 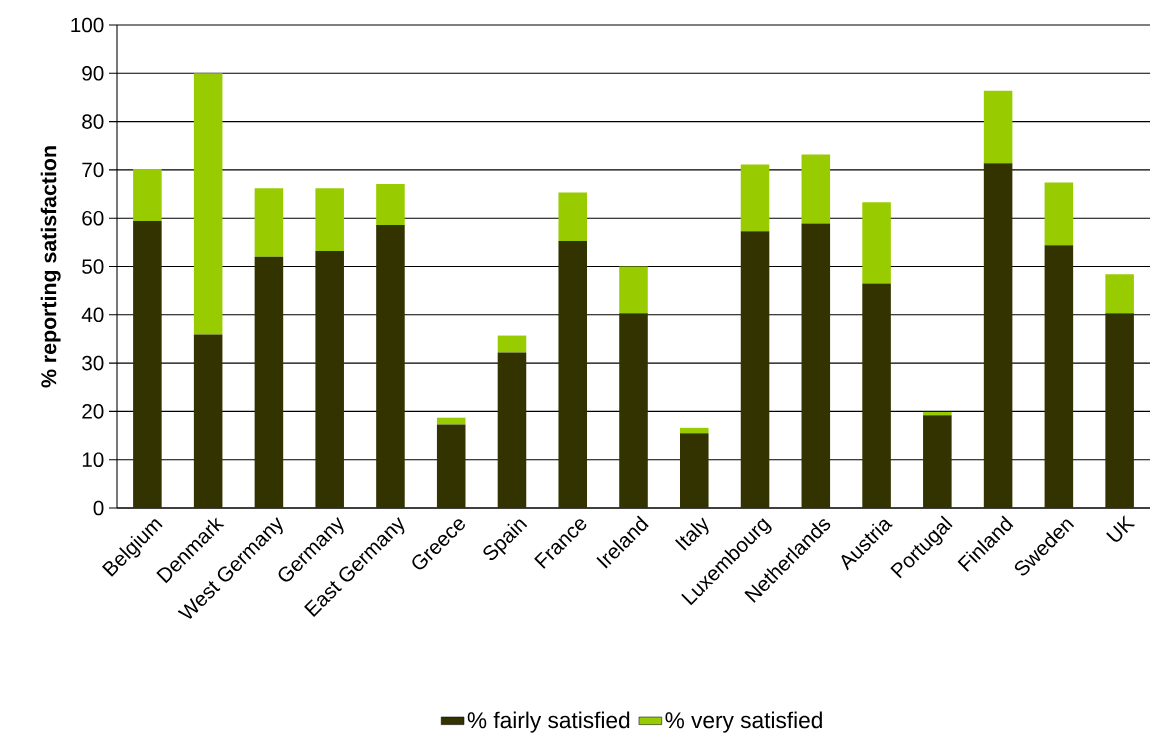 I want to click on y-tick-label: 100, so click(x=87, y=25).